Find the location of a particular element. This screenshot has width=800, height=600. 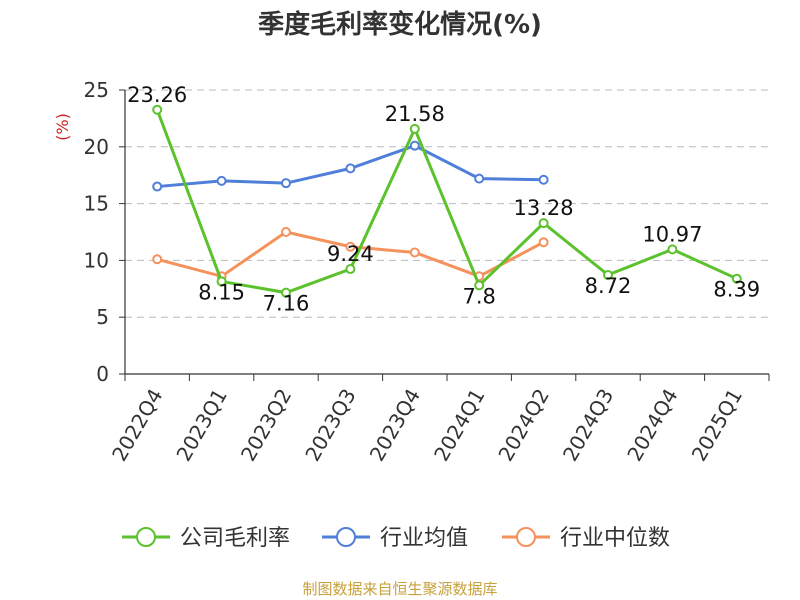

data-point-s1-2024Q1 is located at coordinates (479, 178).